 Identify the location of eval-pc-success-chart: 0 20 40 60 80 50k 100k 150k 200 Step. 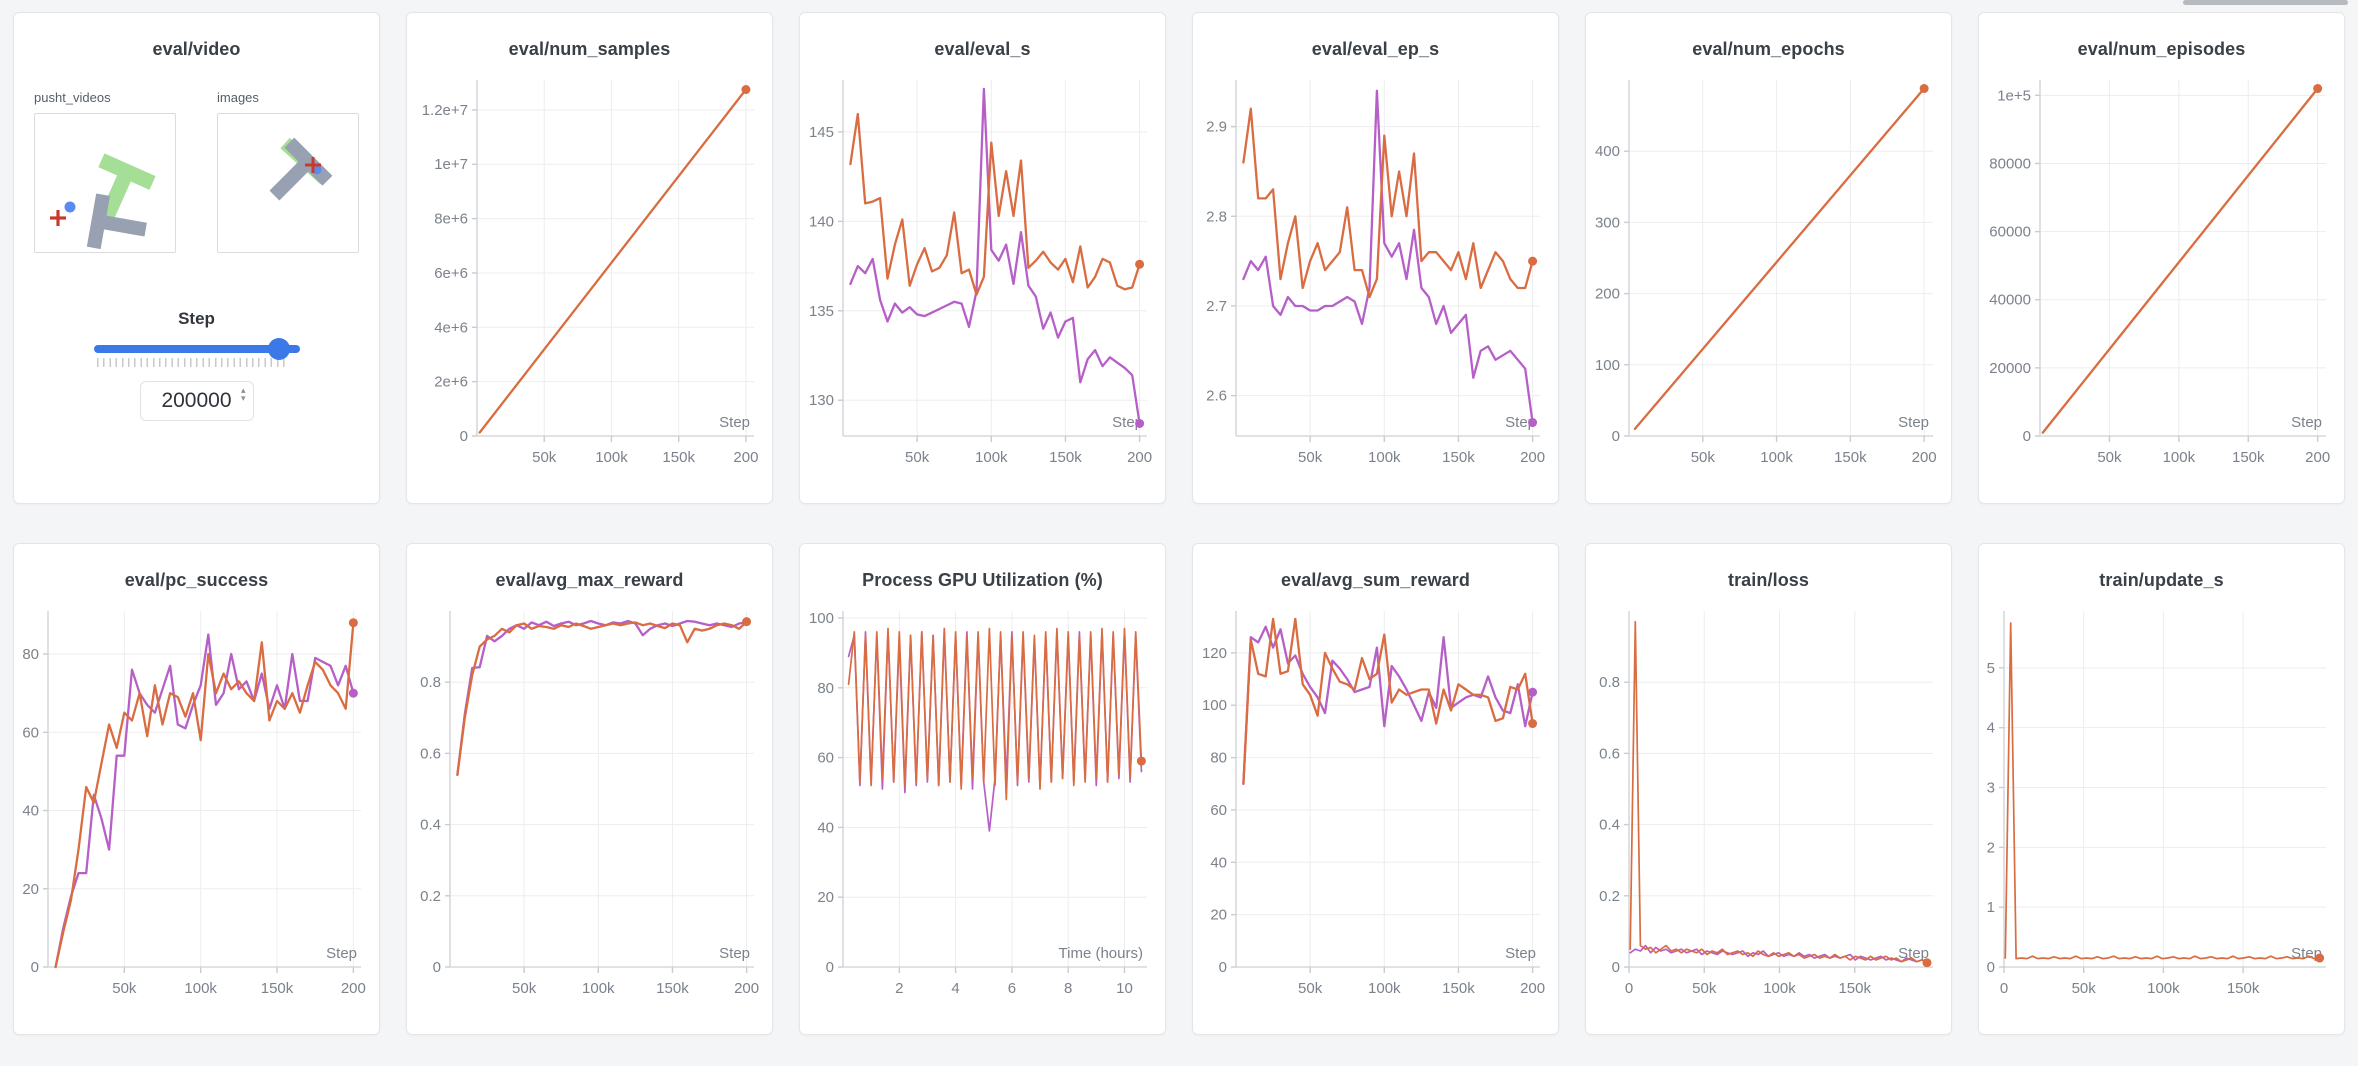
(196, 808).